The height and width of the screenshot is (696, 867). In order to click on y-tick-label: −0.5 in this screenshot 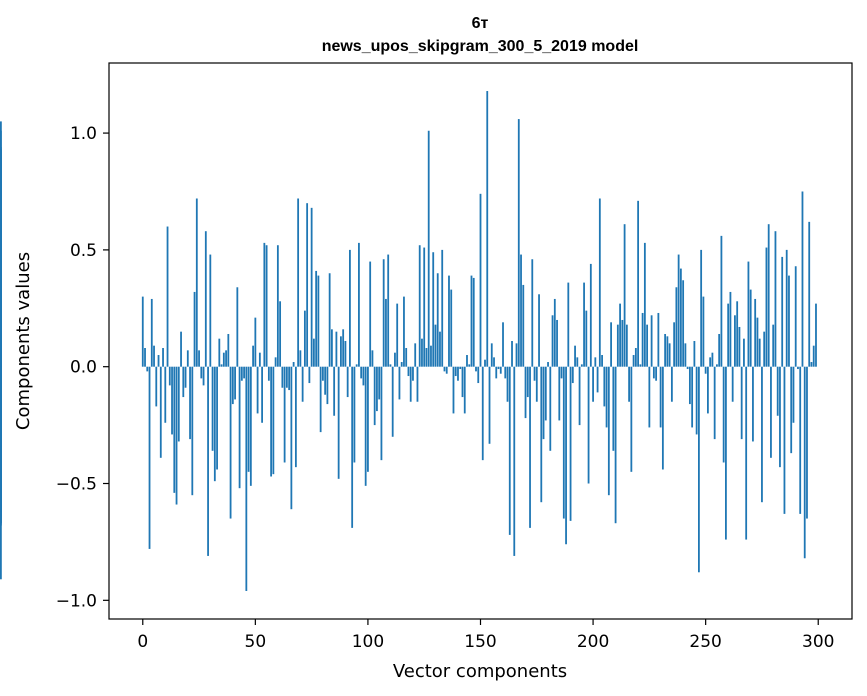, I will do `click(76, 485)`.